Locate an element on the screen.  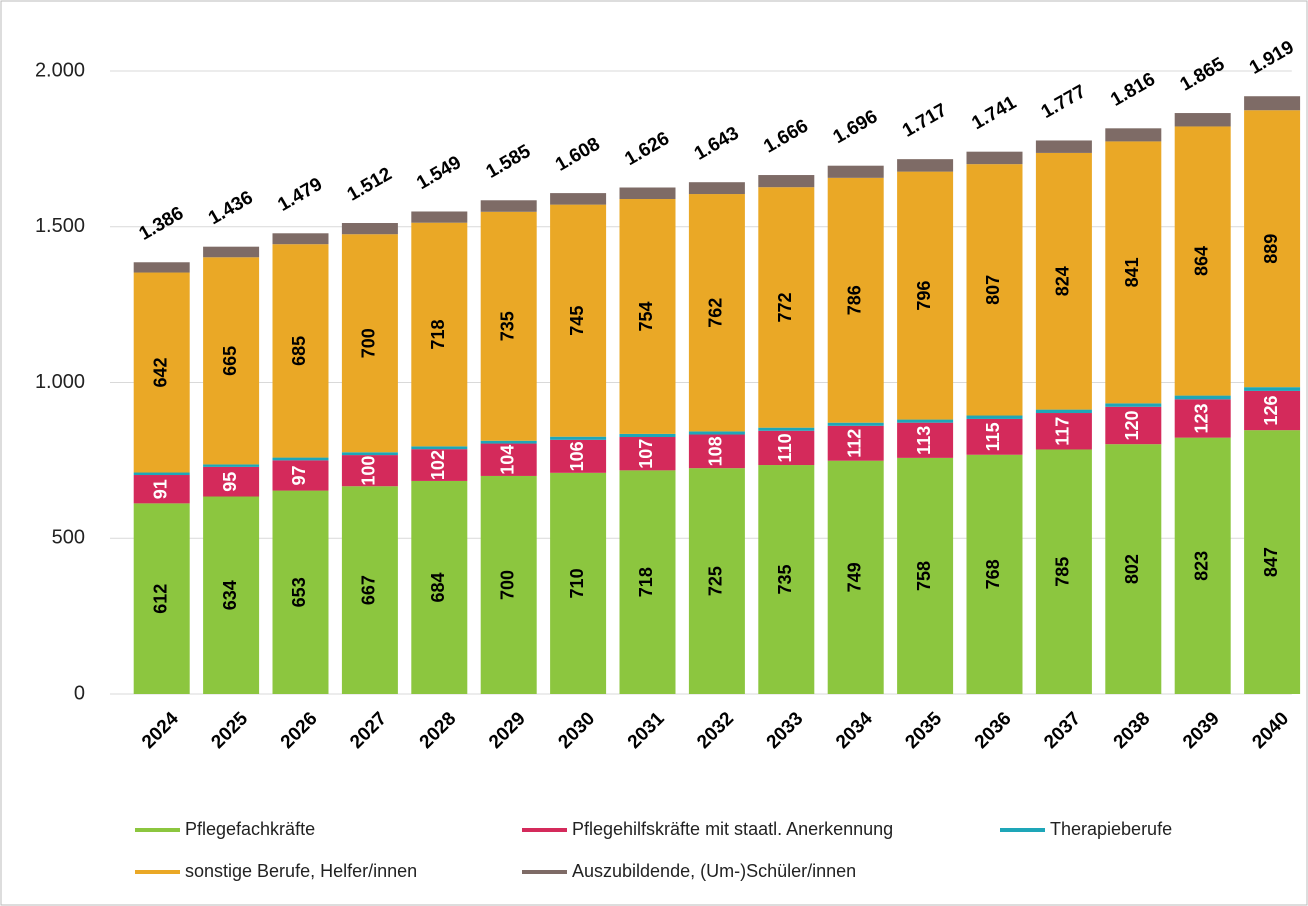
segment-label: 785 is located at coordinates (1063, 572).